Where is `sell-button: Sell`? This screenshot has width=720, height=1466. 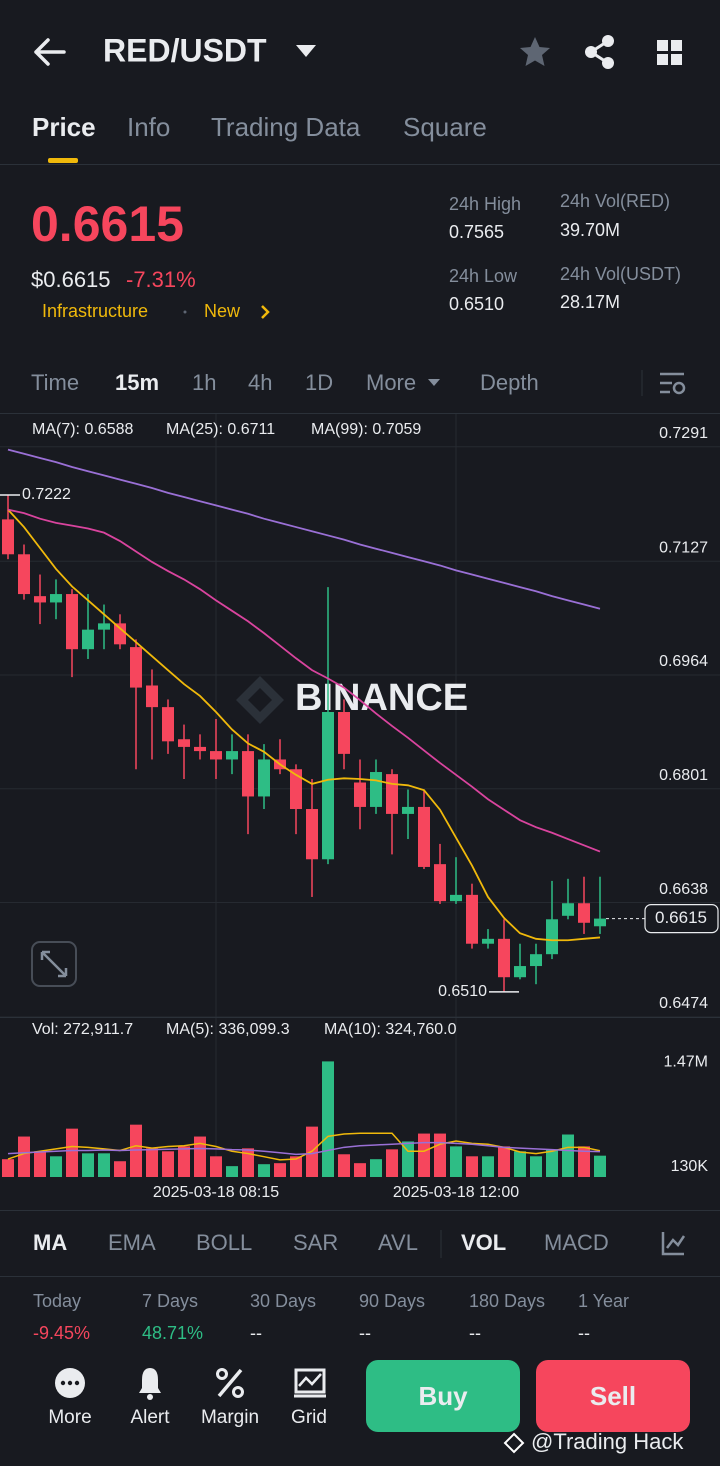 sell-button: Sell is located at coordinates (613, 1396).